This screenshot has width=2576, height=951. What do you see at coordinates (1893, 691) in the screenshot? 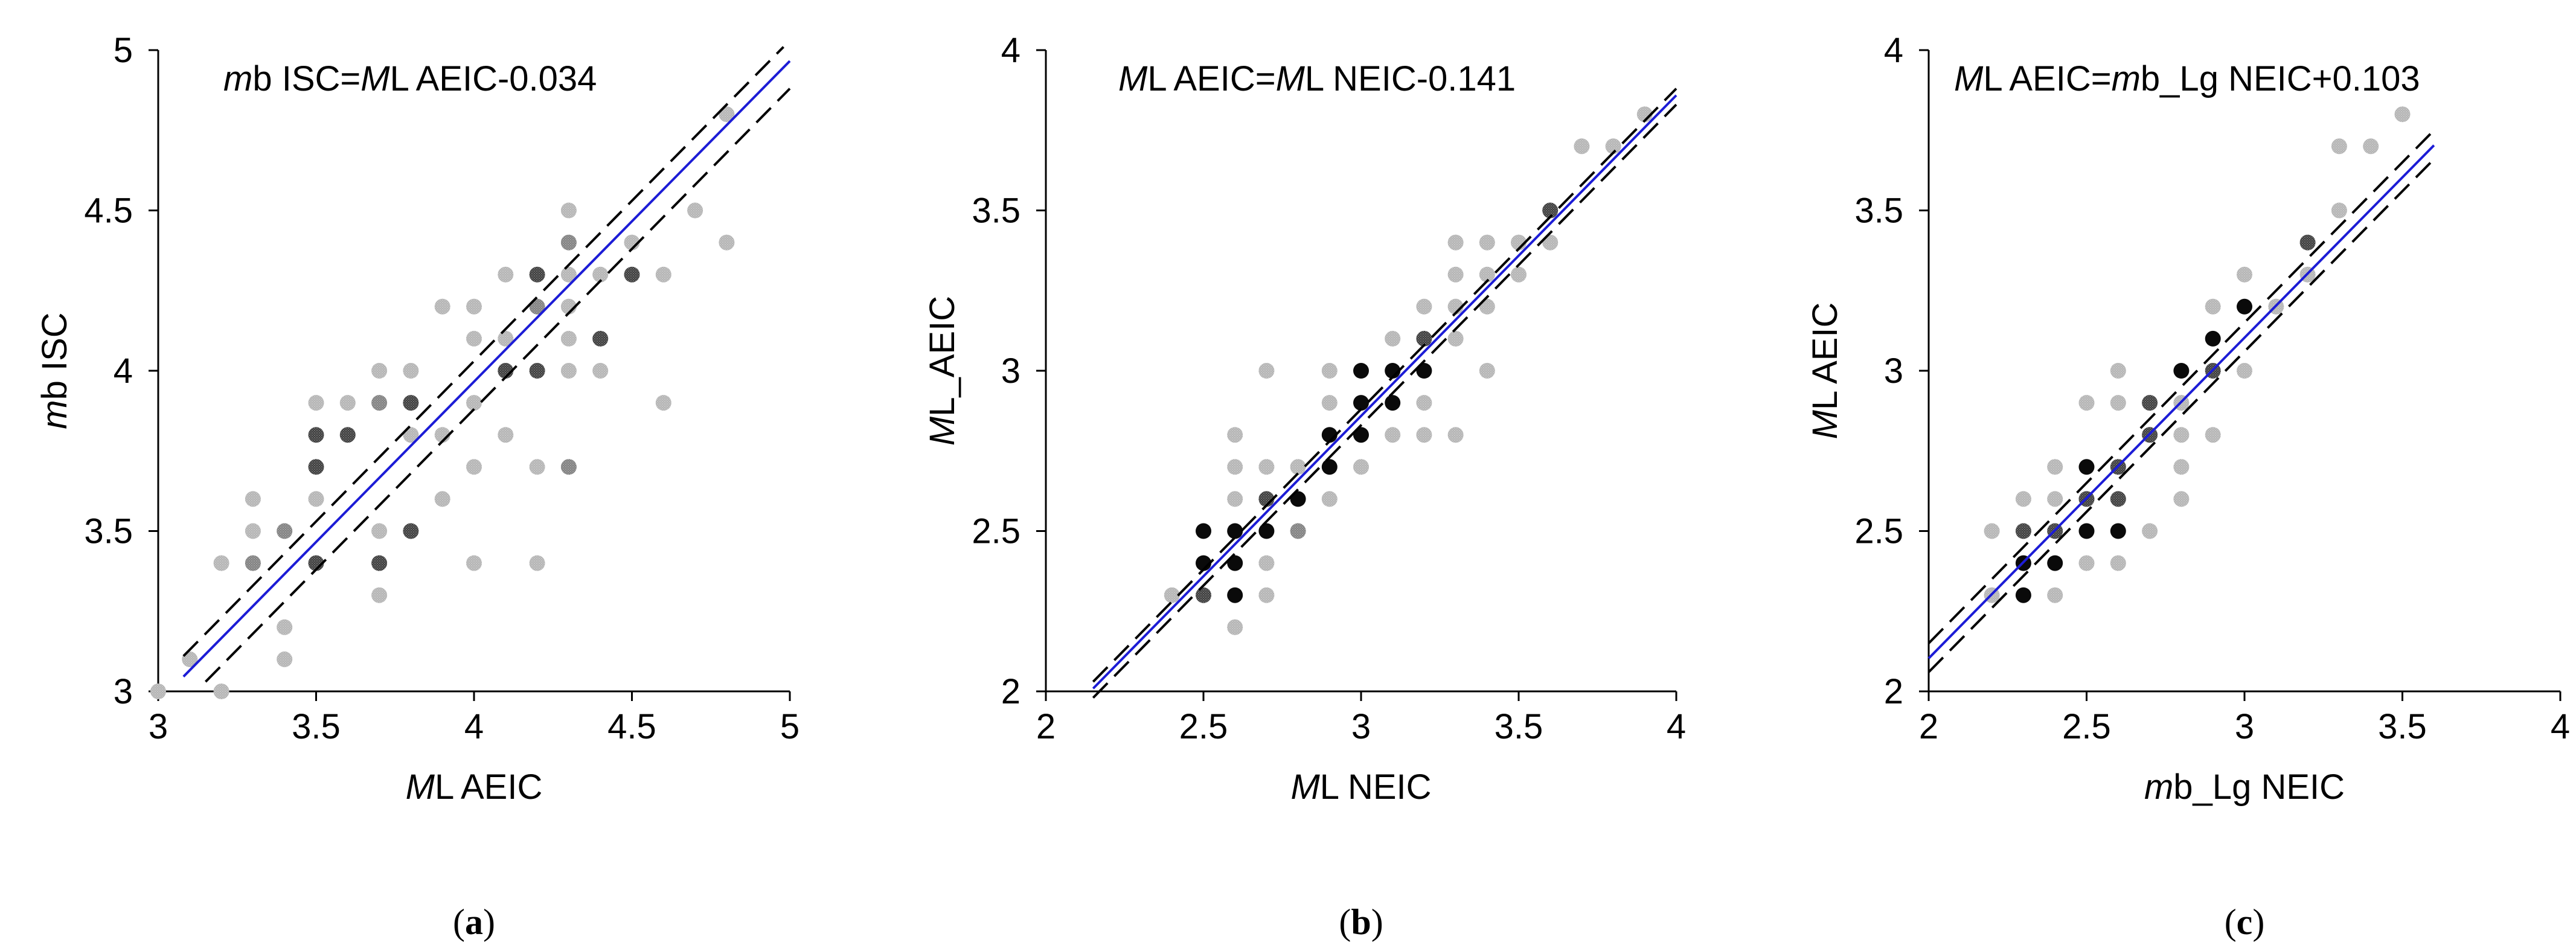
I see `y-tick-label: 2` at bounding box center [1893, 691].